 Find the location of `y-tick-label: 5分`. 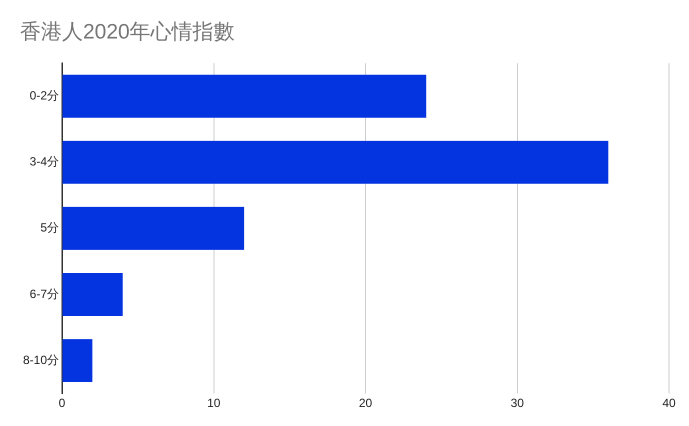

y-tick-label: 5分 is located at coordinates (50, 227).